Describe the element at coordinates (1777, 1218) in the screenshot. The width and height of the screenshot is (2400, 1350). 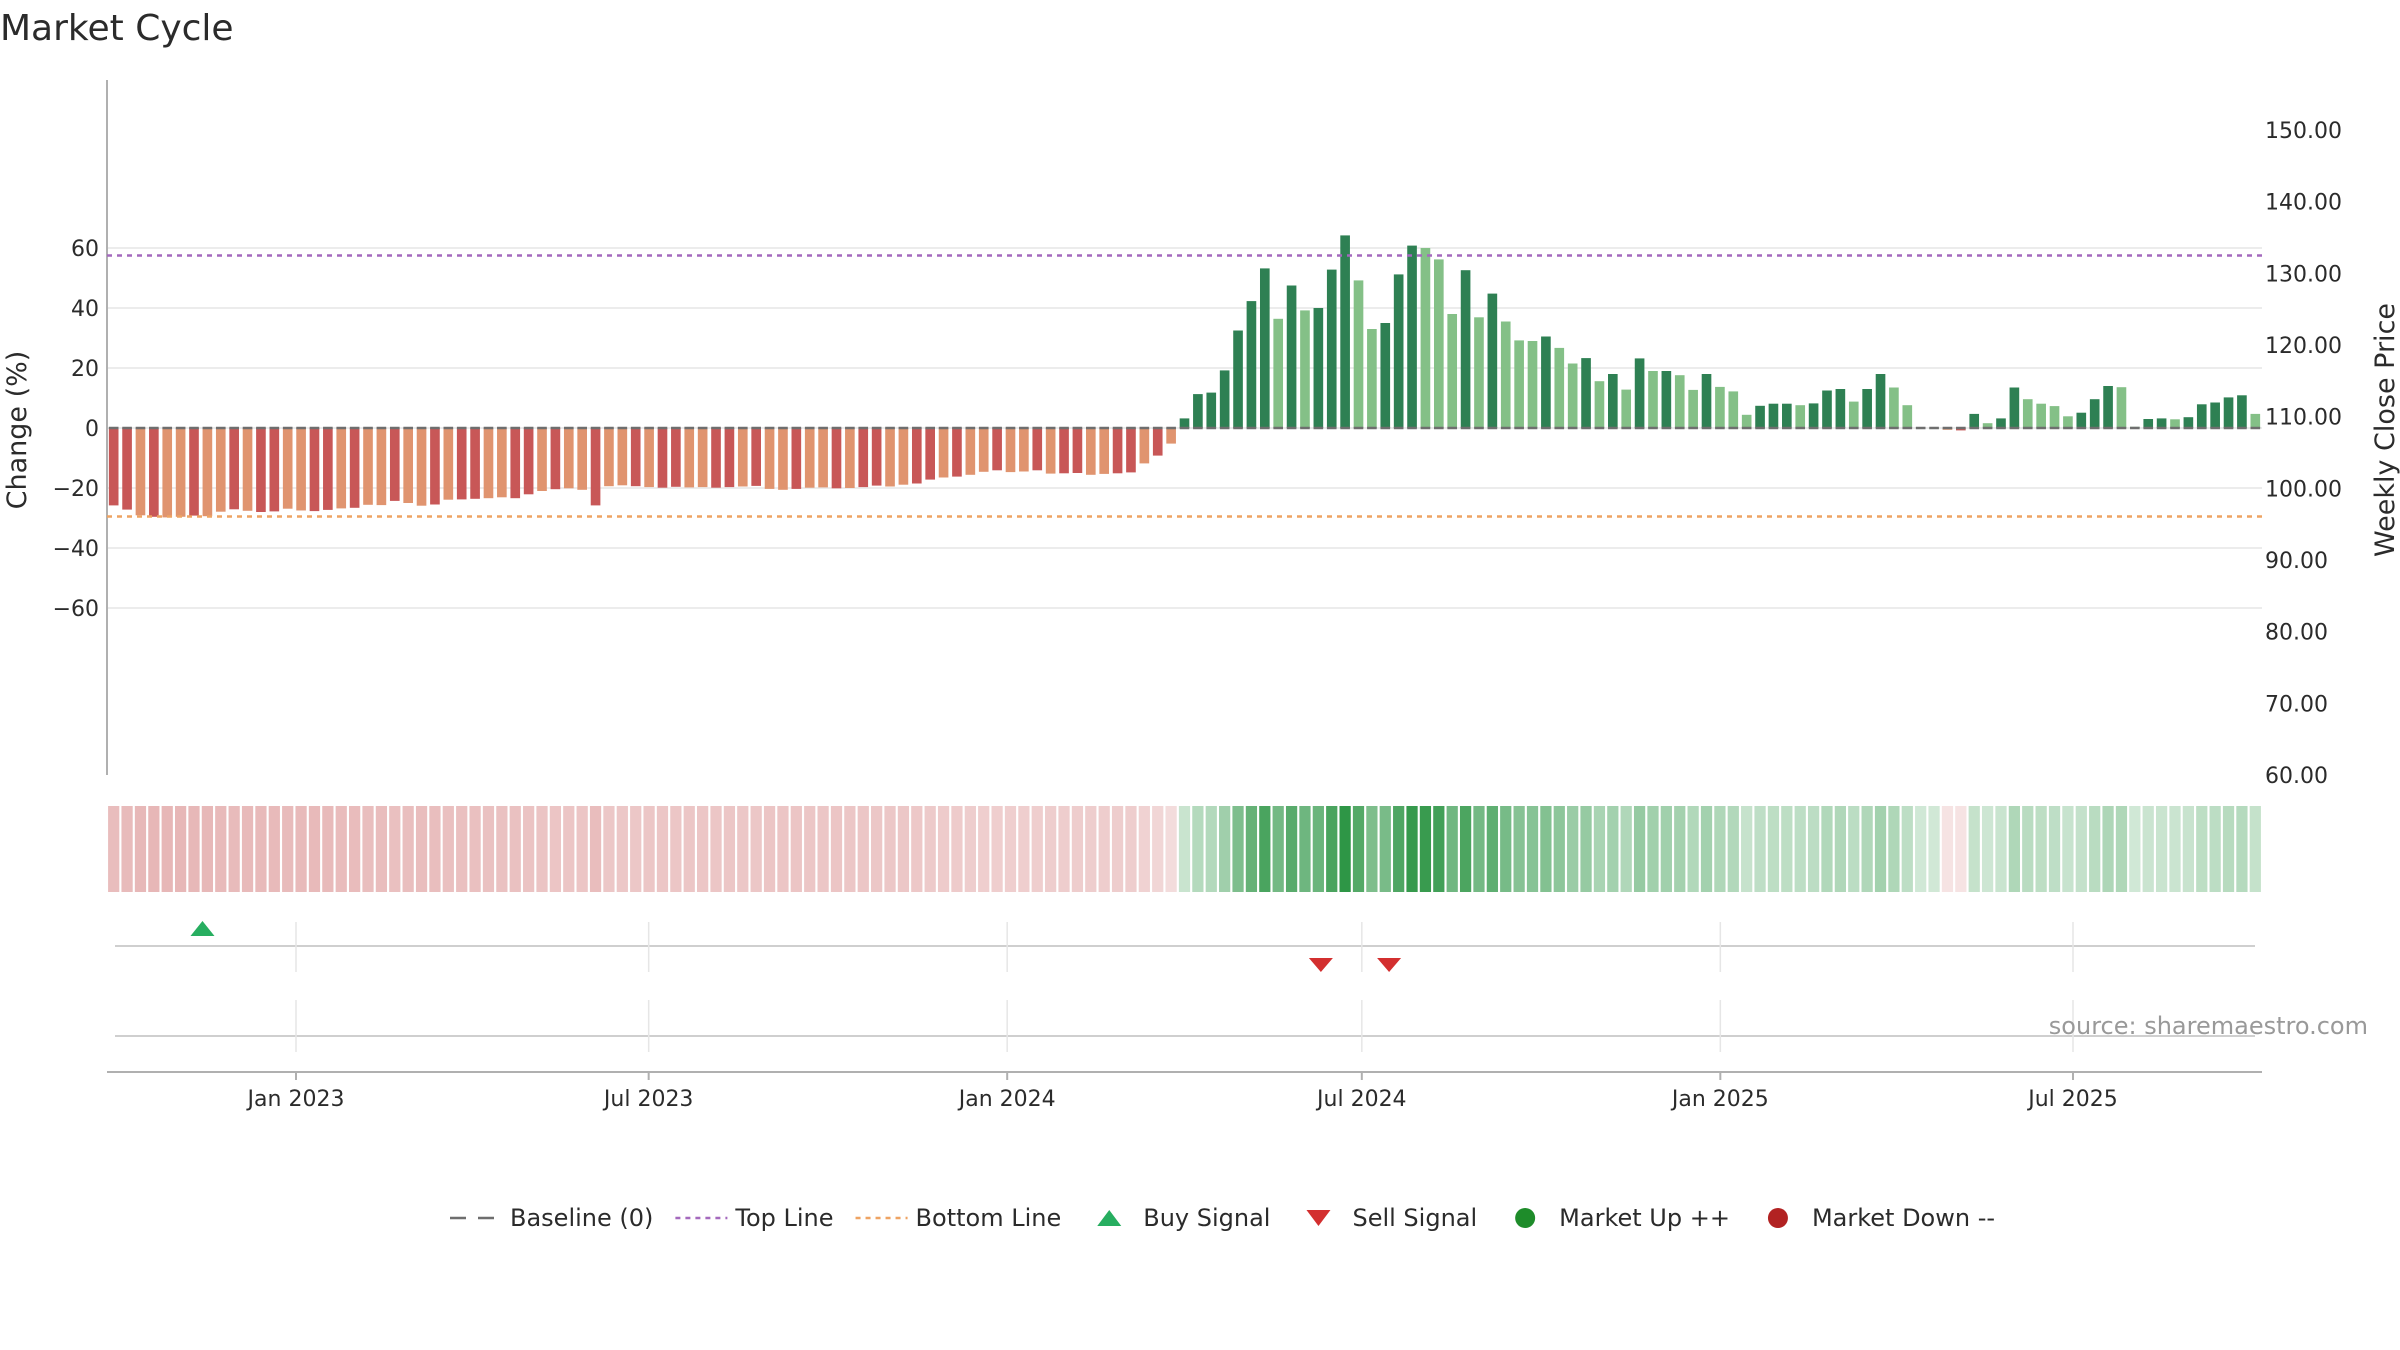
I see `legend-market-down-swatch` at that location.